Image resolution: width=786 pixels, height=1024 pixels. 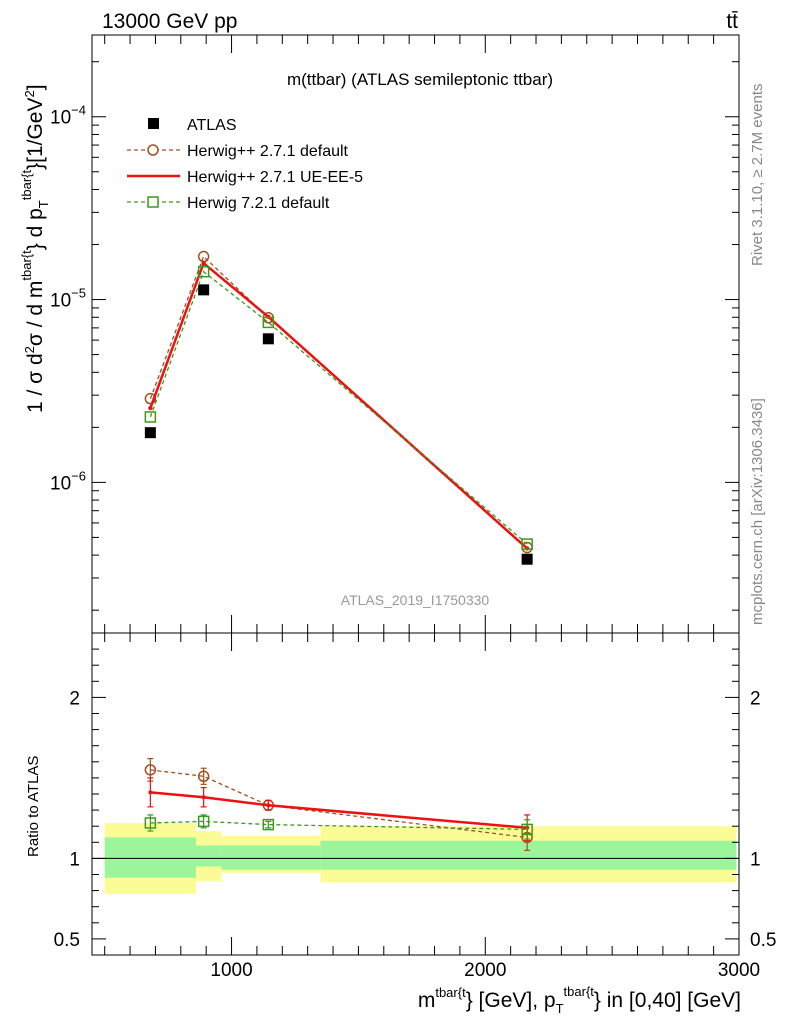 What do you see at coordinates (485, 970) in the screenshot?
I see `x-tick-label: 2000` at bounding box center [485, 970].